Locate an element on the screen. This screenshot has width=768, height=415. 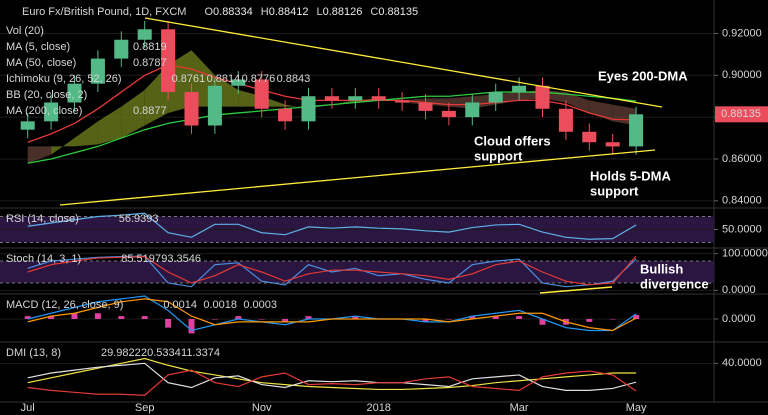
annotation: divergence is located at coordinates (674, 283).